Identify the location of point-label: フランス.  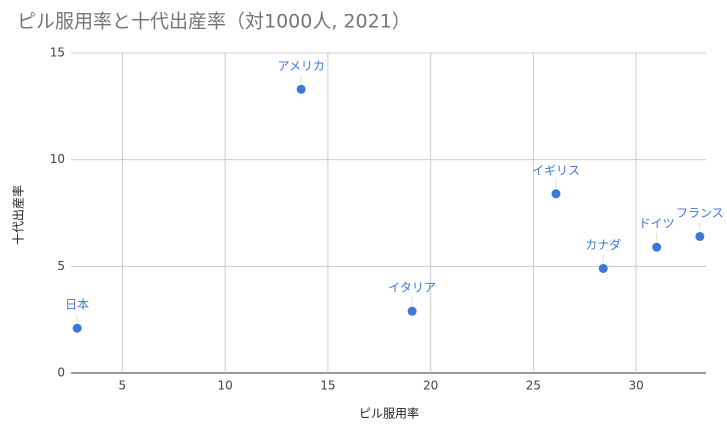
(700, 213).